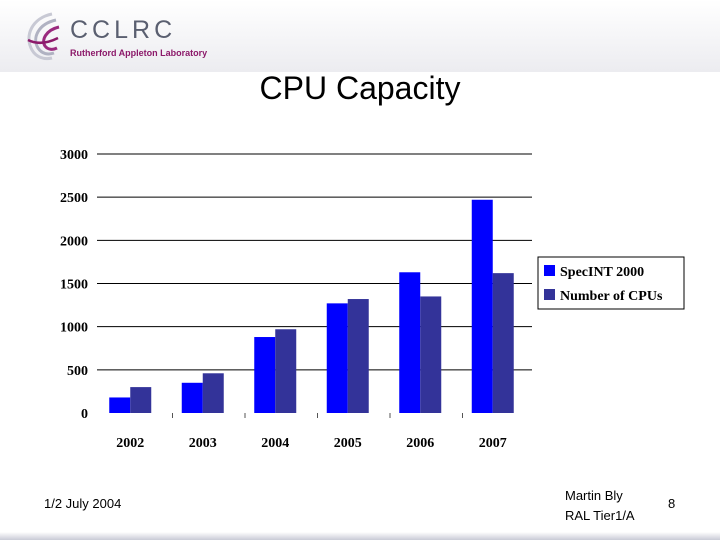 Image resolution: width=720 pixels, height=540 pixels. Describe the element at coordinates (594, 495) in the screenshot. I see `footer-author: Martin Bly` at that location.